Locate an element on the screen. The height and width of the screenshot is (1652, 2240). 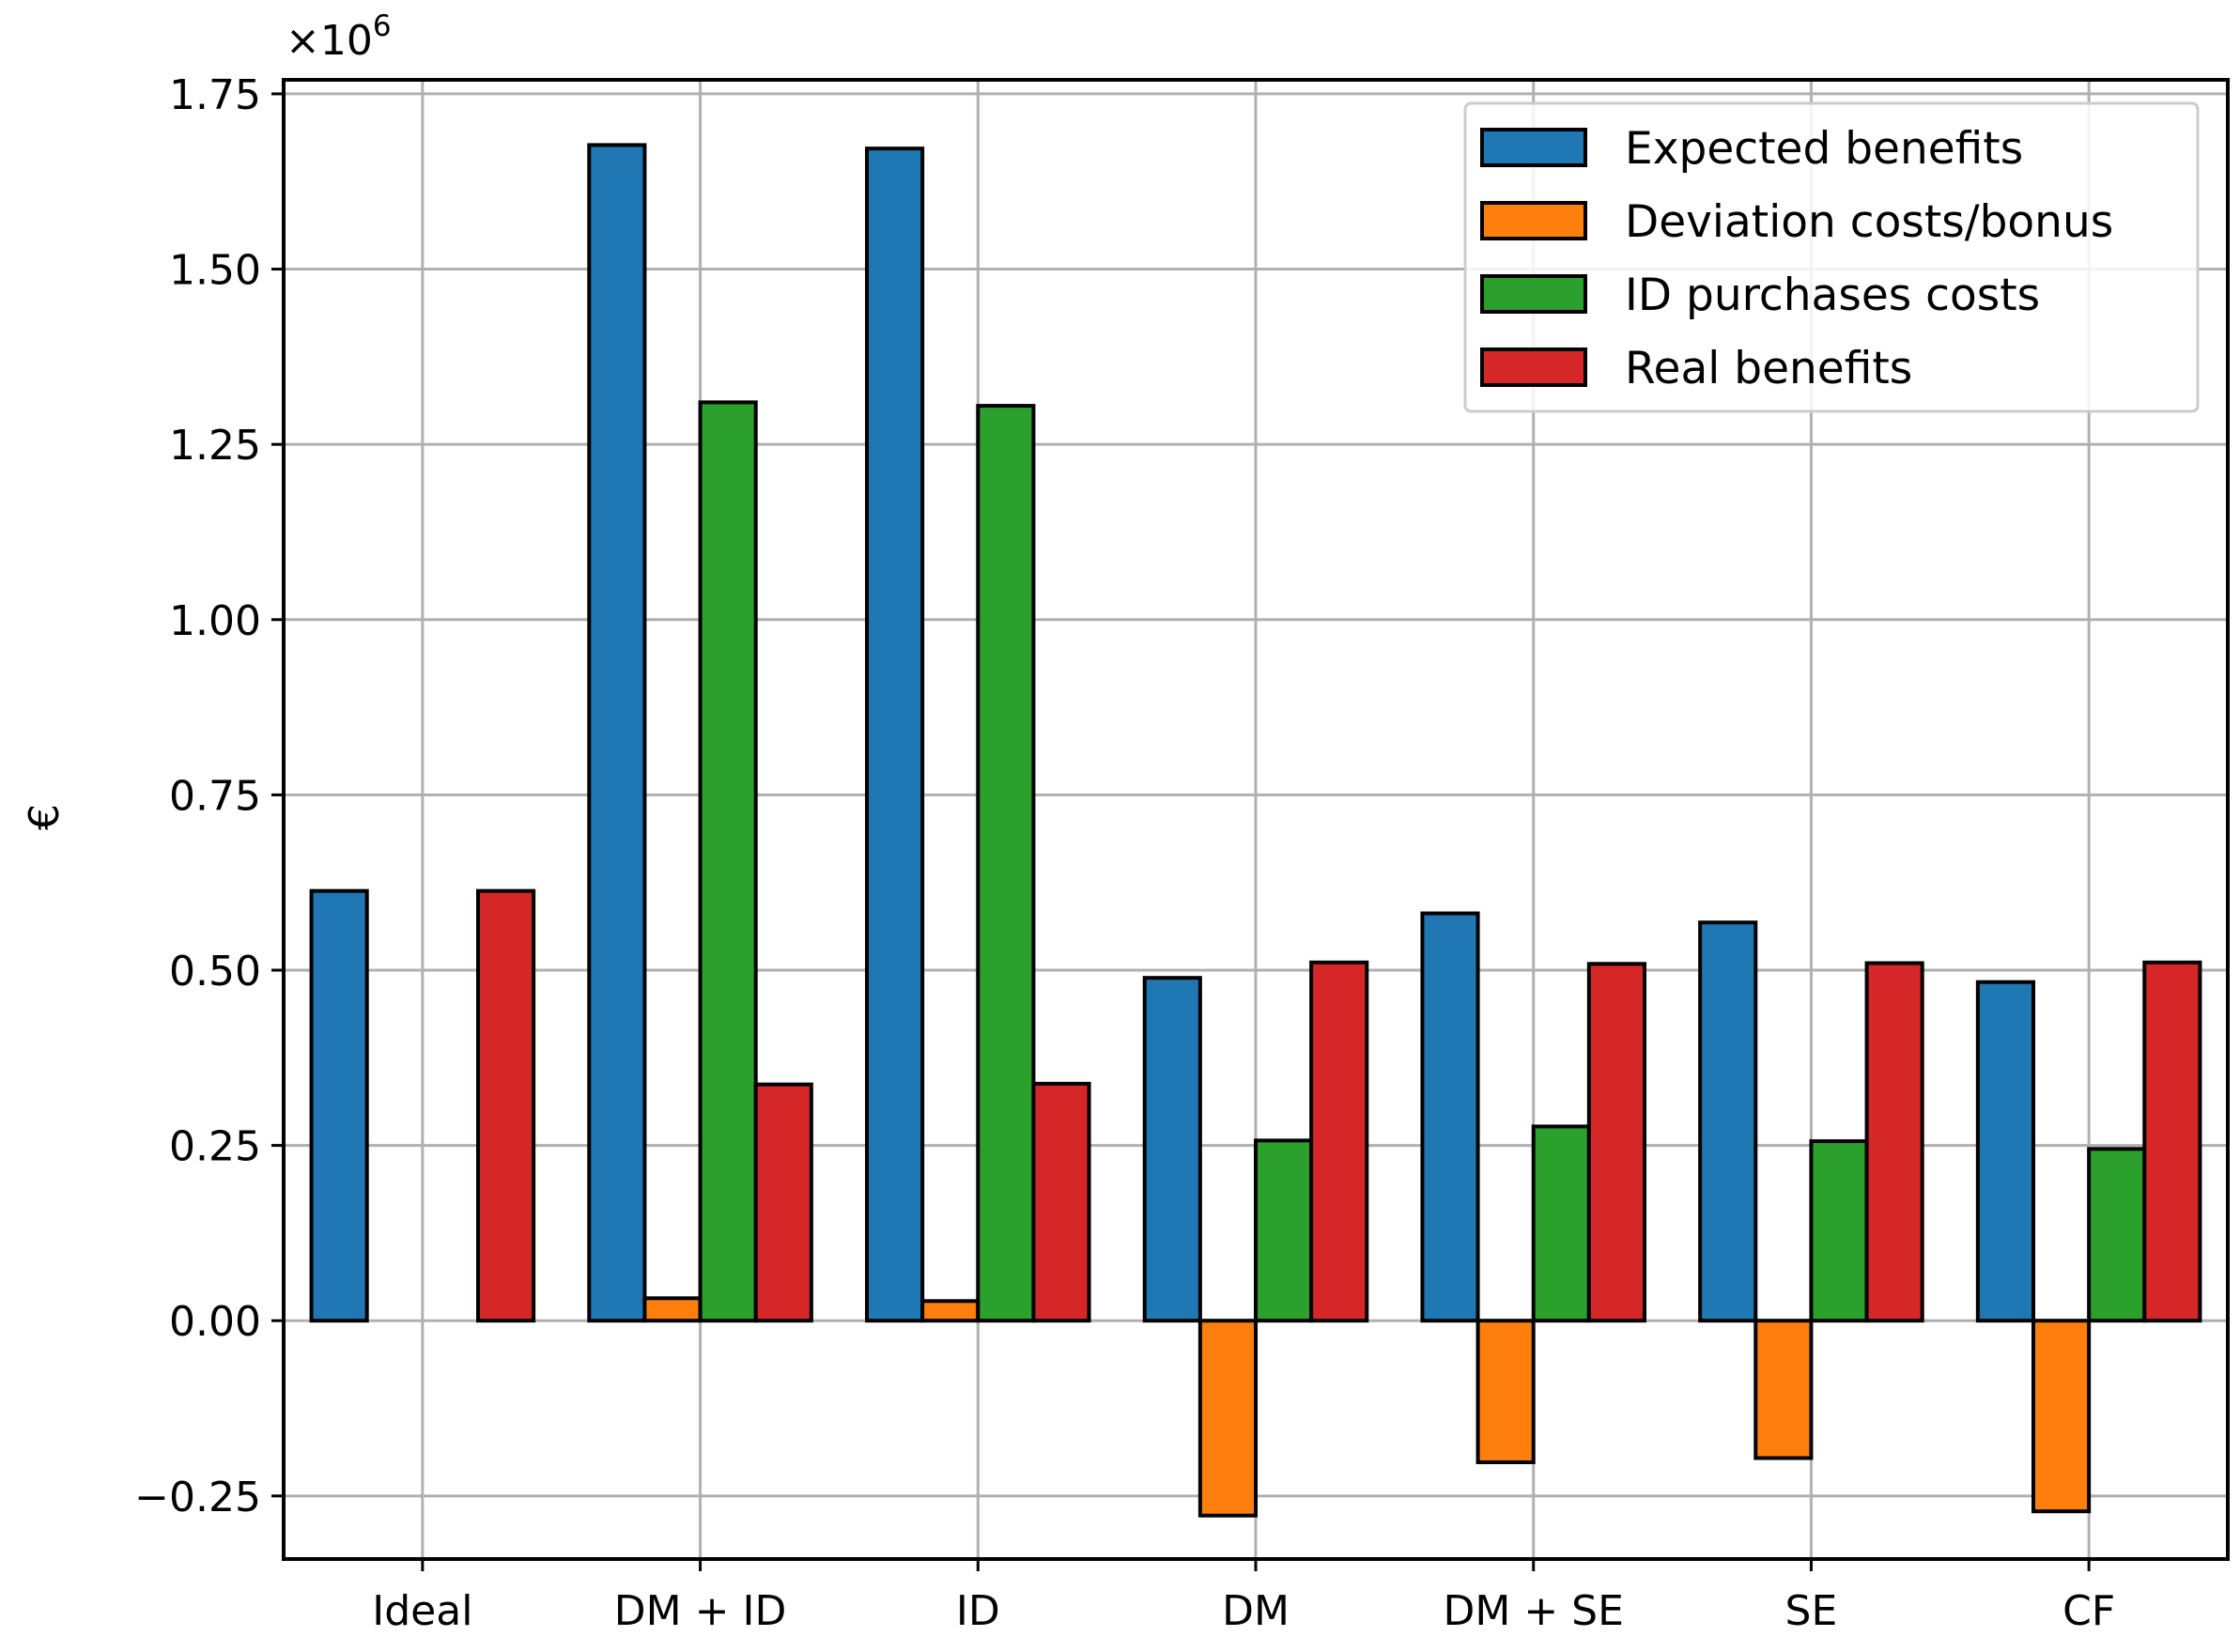
y-multiplier-base: ×10 is located at coordinates (329, 41).